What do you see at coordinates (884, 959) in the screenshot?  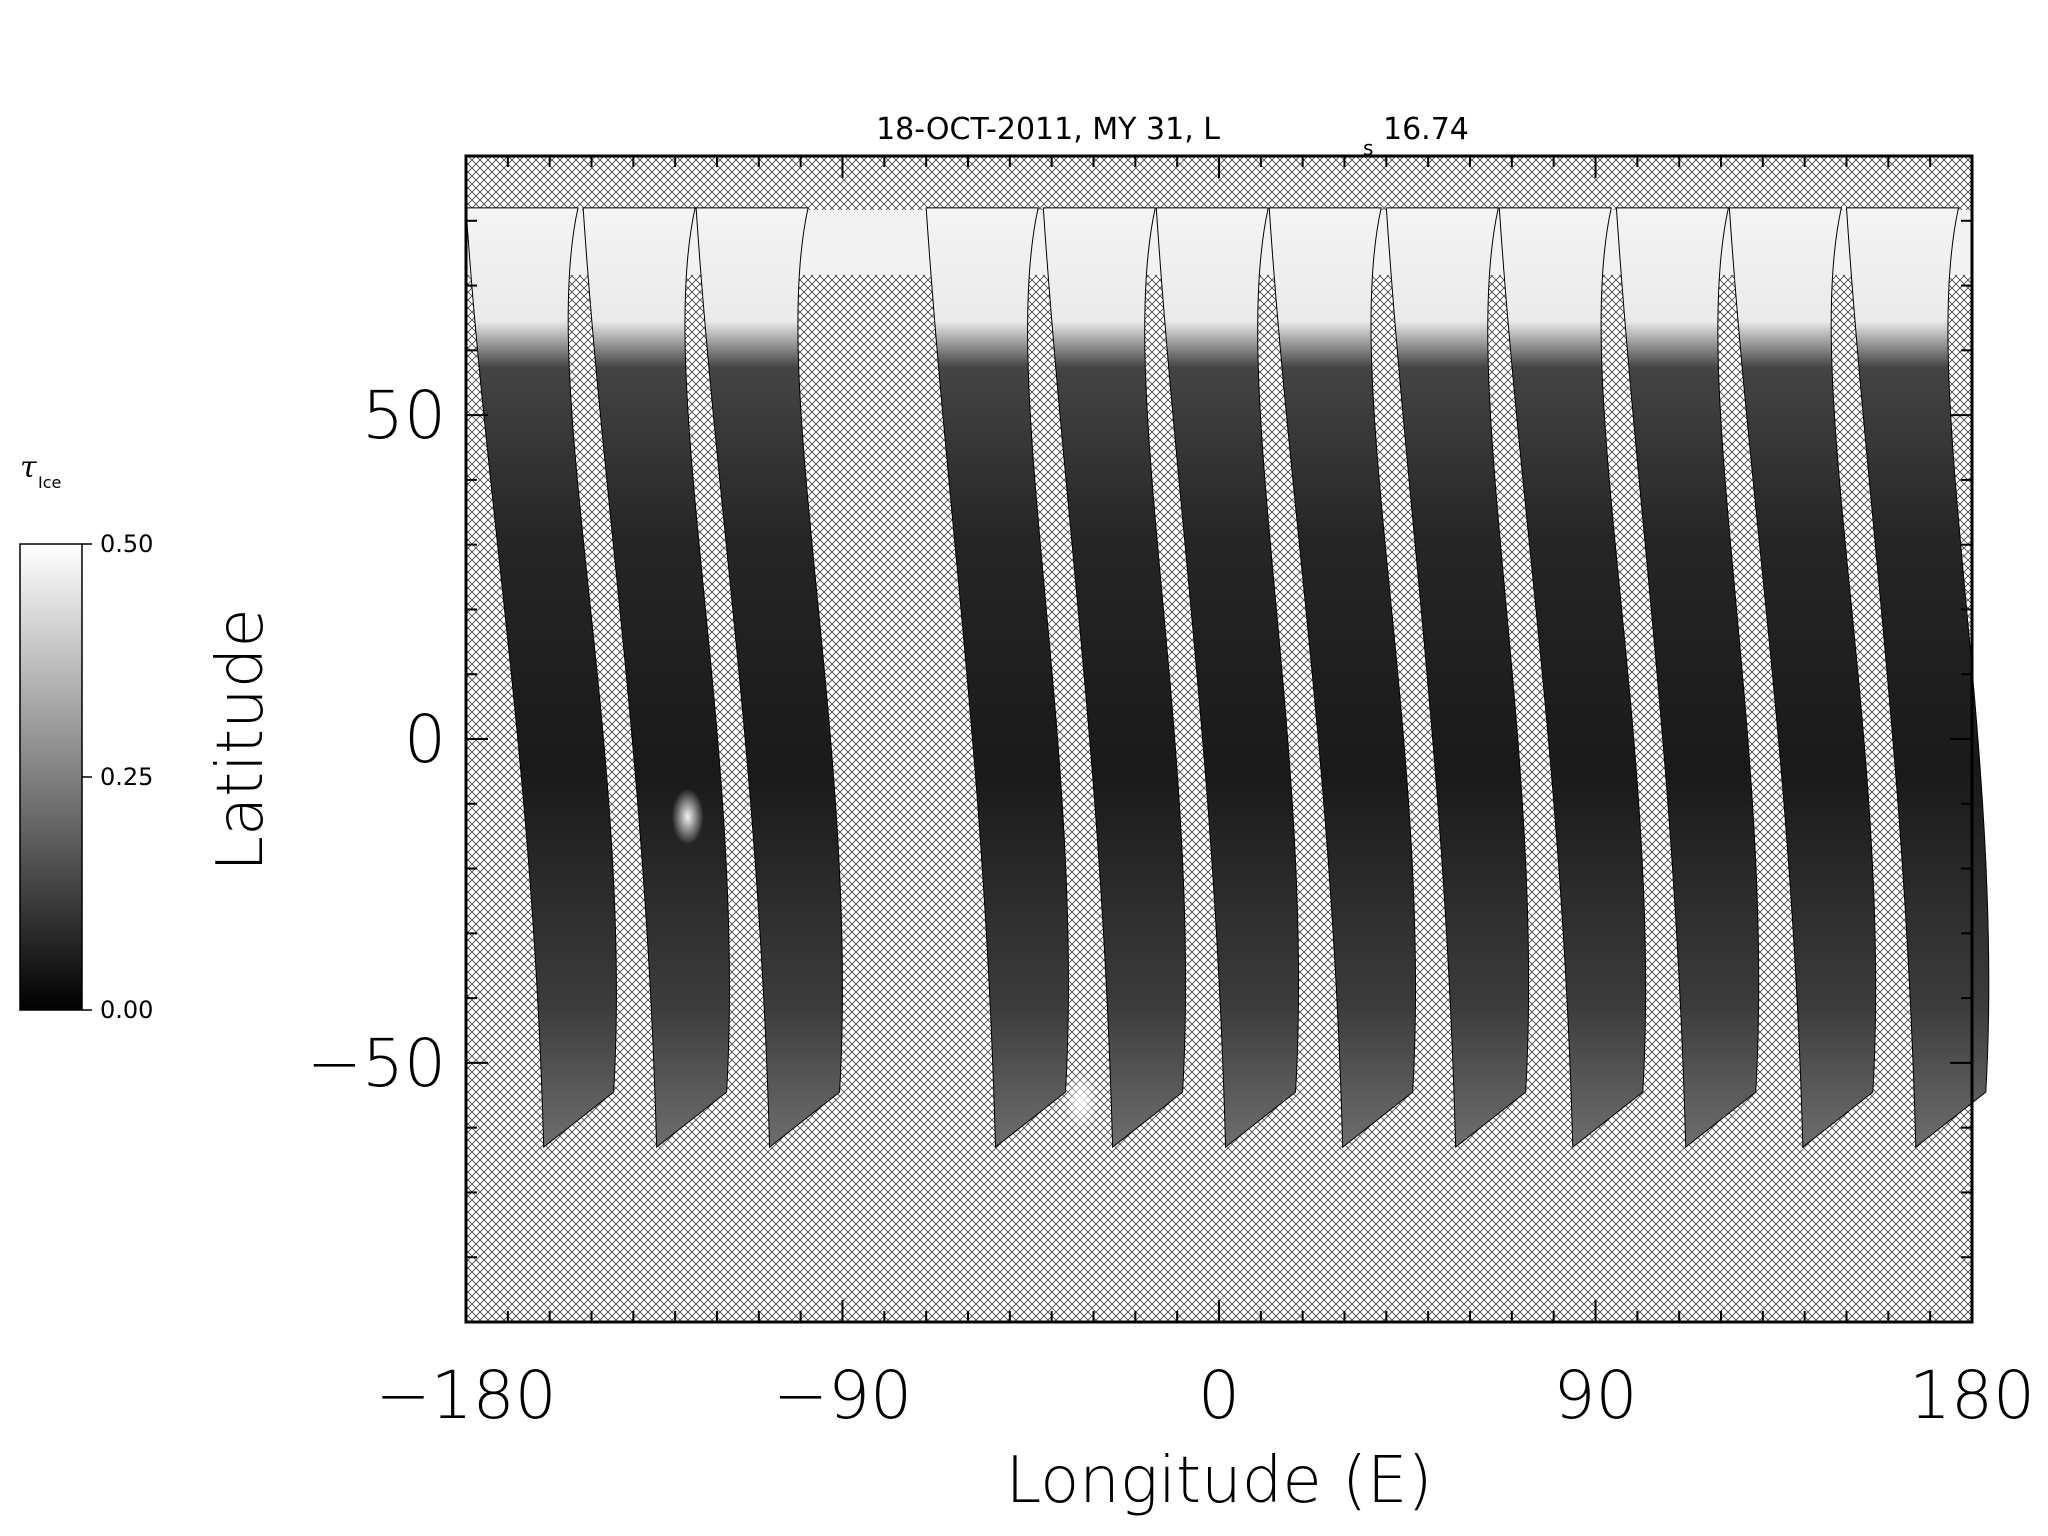 I see `bright-features` at bounding box center [884, 959].